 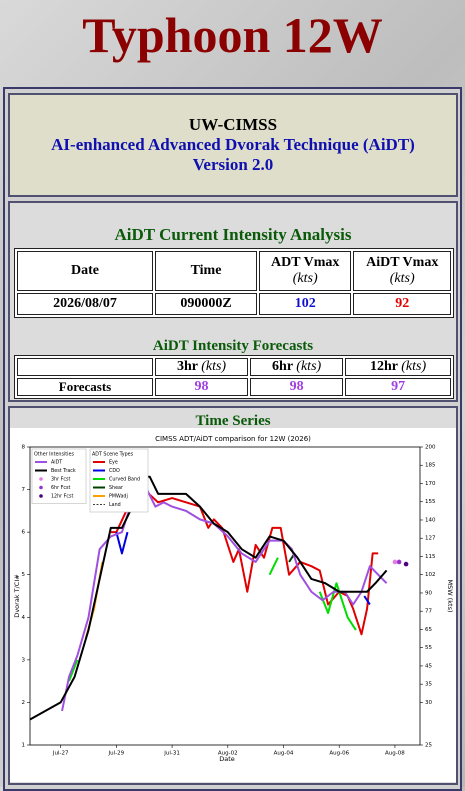 I want to click on cell: 102, so click(x=305, y=304).